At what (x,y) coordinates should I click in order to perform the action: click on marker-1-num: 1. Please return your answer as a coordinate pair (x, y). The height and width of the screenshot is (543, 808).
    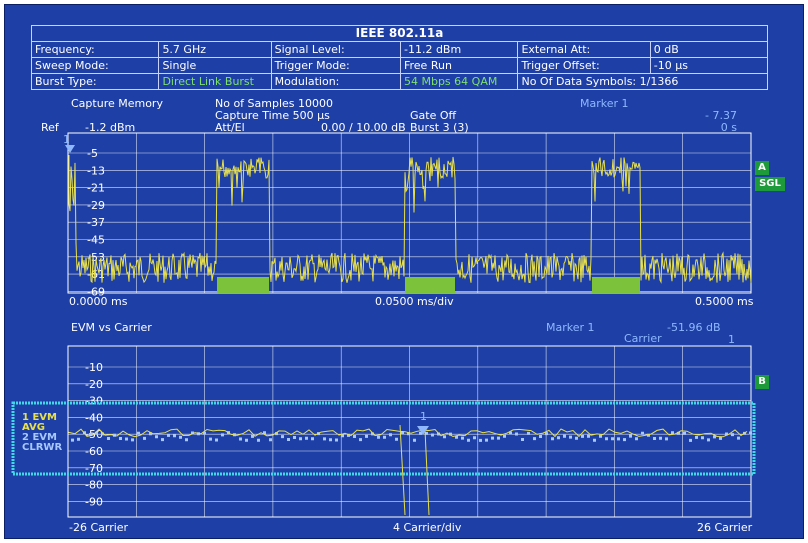
    Looking at the image, I should click on (66, 139).